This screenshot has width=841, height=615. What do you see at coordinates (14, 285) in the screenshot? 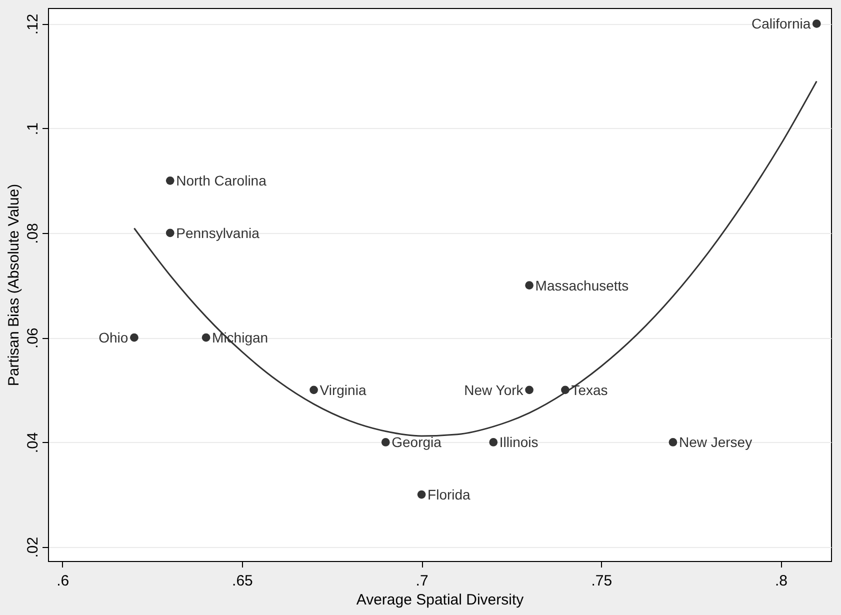
I see `y-axis-title: Partisan Bias (Absolute Value)` at bounding box center [14, 285].